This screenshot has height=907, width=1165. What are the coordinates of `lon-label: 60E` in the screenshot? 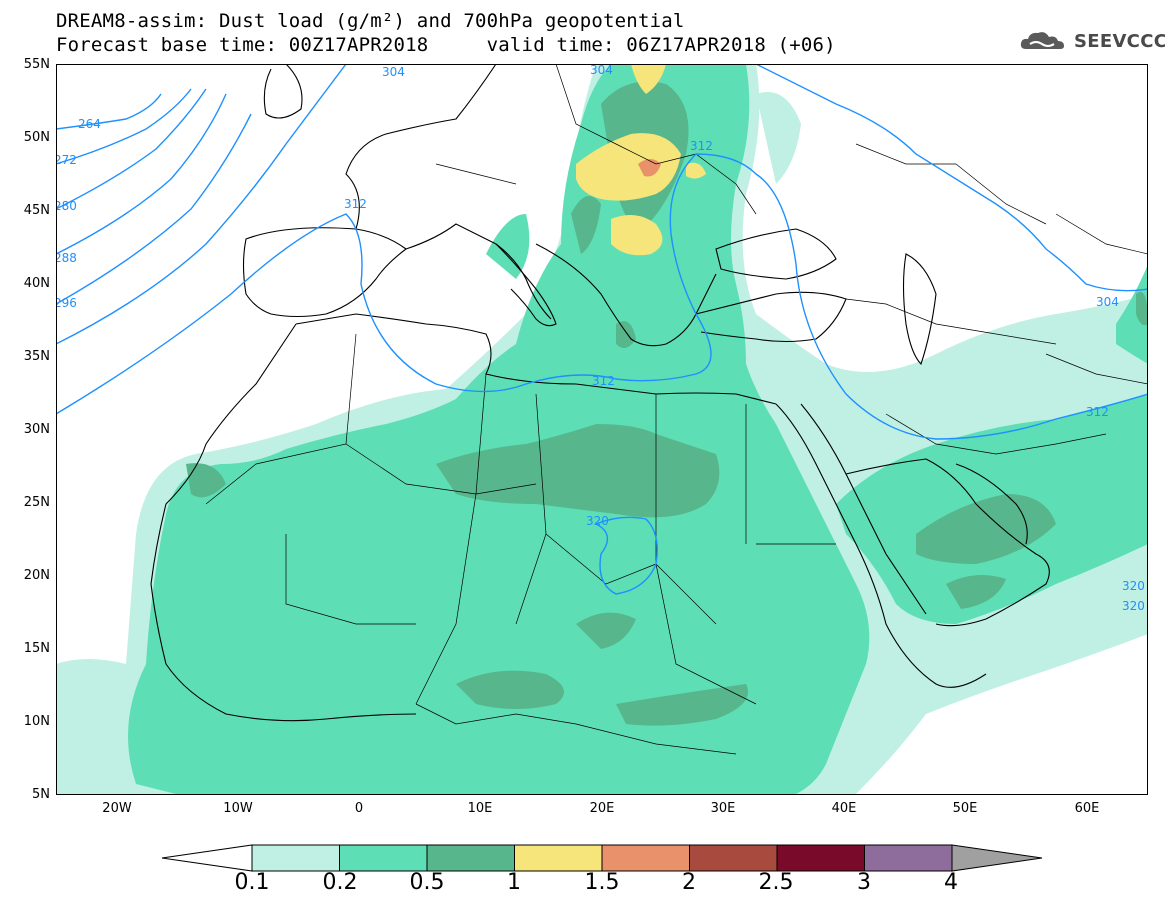 It's located at (1087, 808).